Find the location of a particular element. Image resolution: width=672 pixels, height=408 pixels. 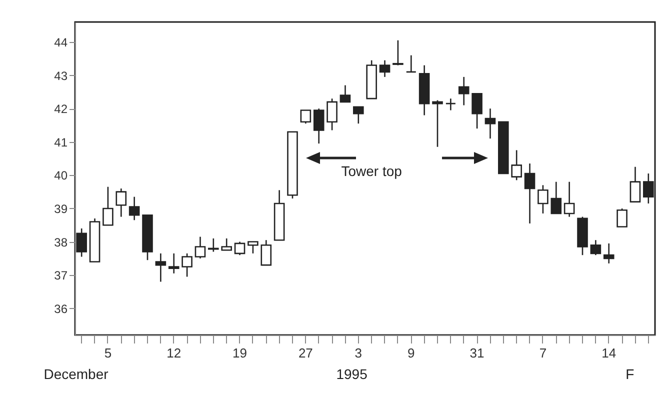

y-tick-label: 38 is located at coordinates (61, 242).